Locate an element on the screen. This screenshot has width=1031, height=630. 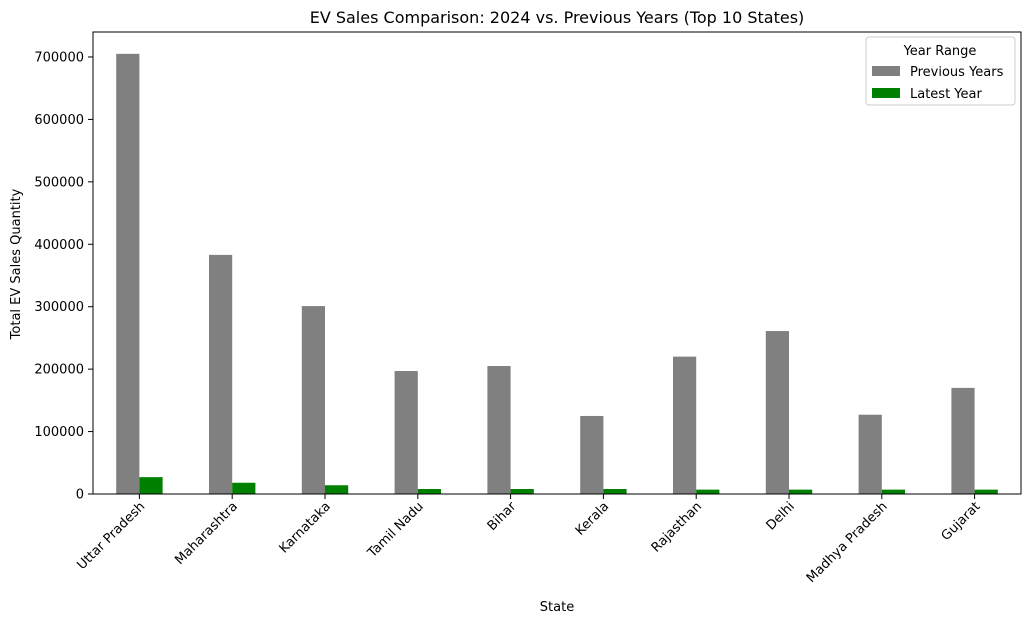
x-tick-label: Bihar is located at coordinates (502, 516).